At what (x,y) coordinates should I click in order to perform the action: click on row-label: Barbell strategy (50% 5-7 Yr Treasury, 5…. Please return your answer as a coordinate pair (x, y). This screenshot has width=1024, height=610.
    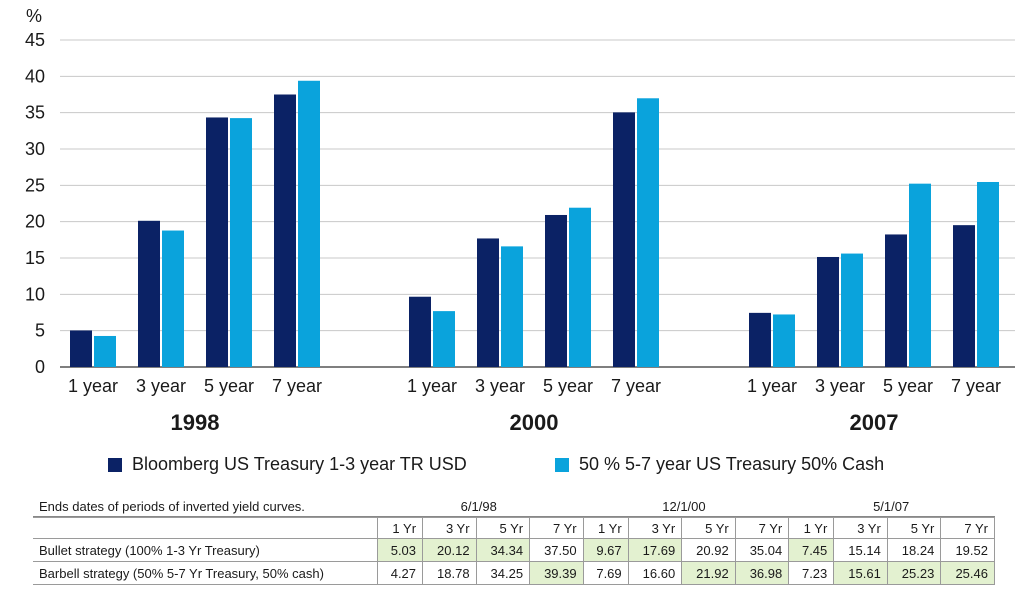
    Looking at the image, I should click on (205, 573).